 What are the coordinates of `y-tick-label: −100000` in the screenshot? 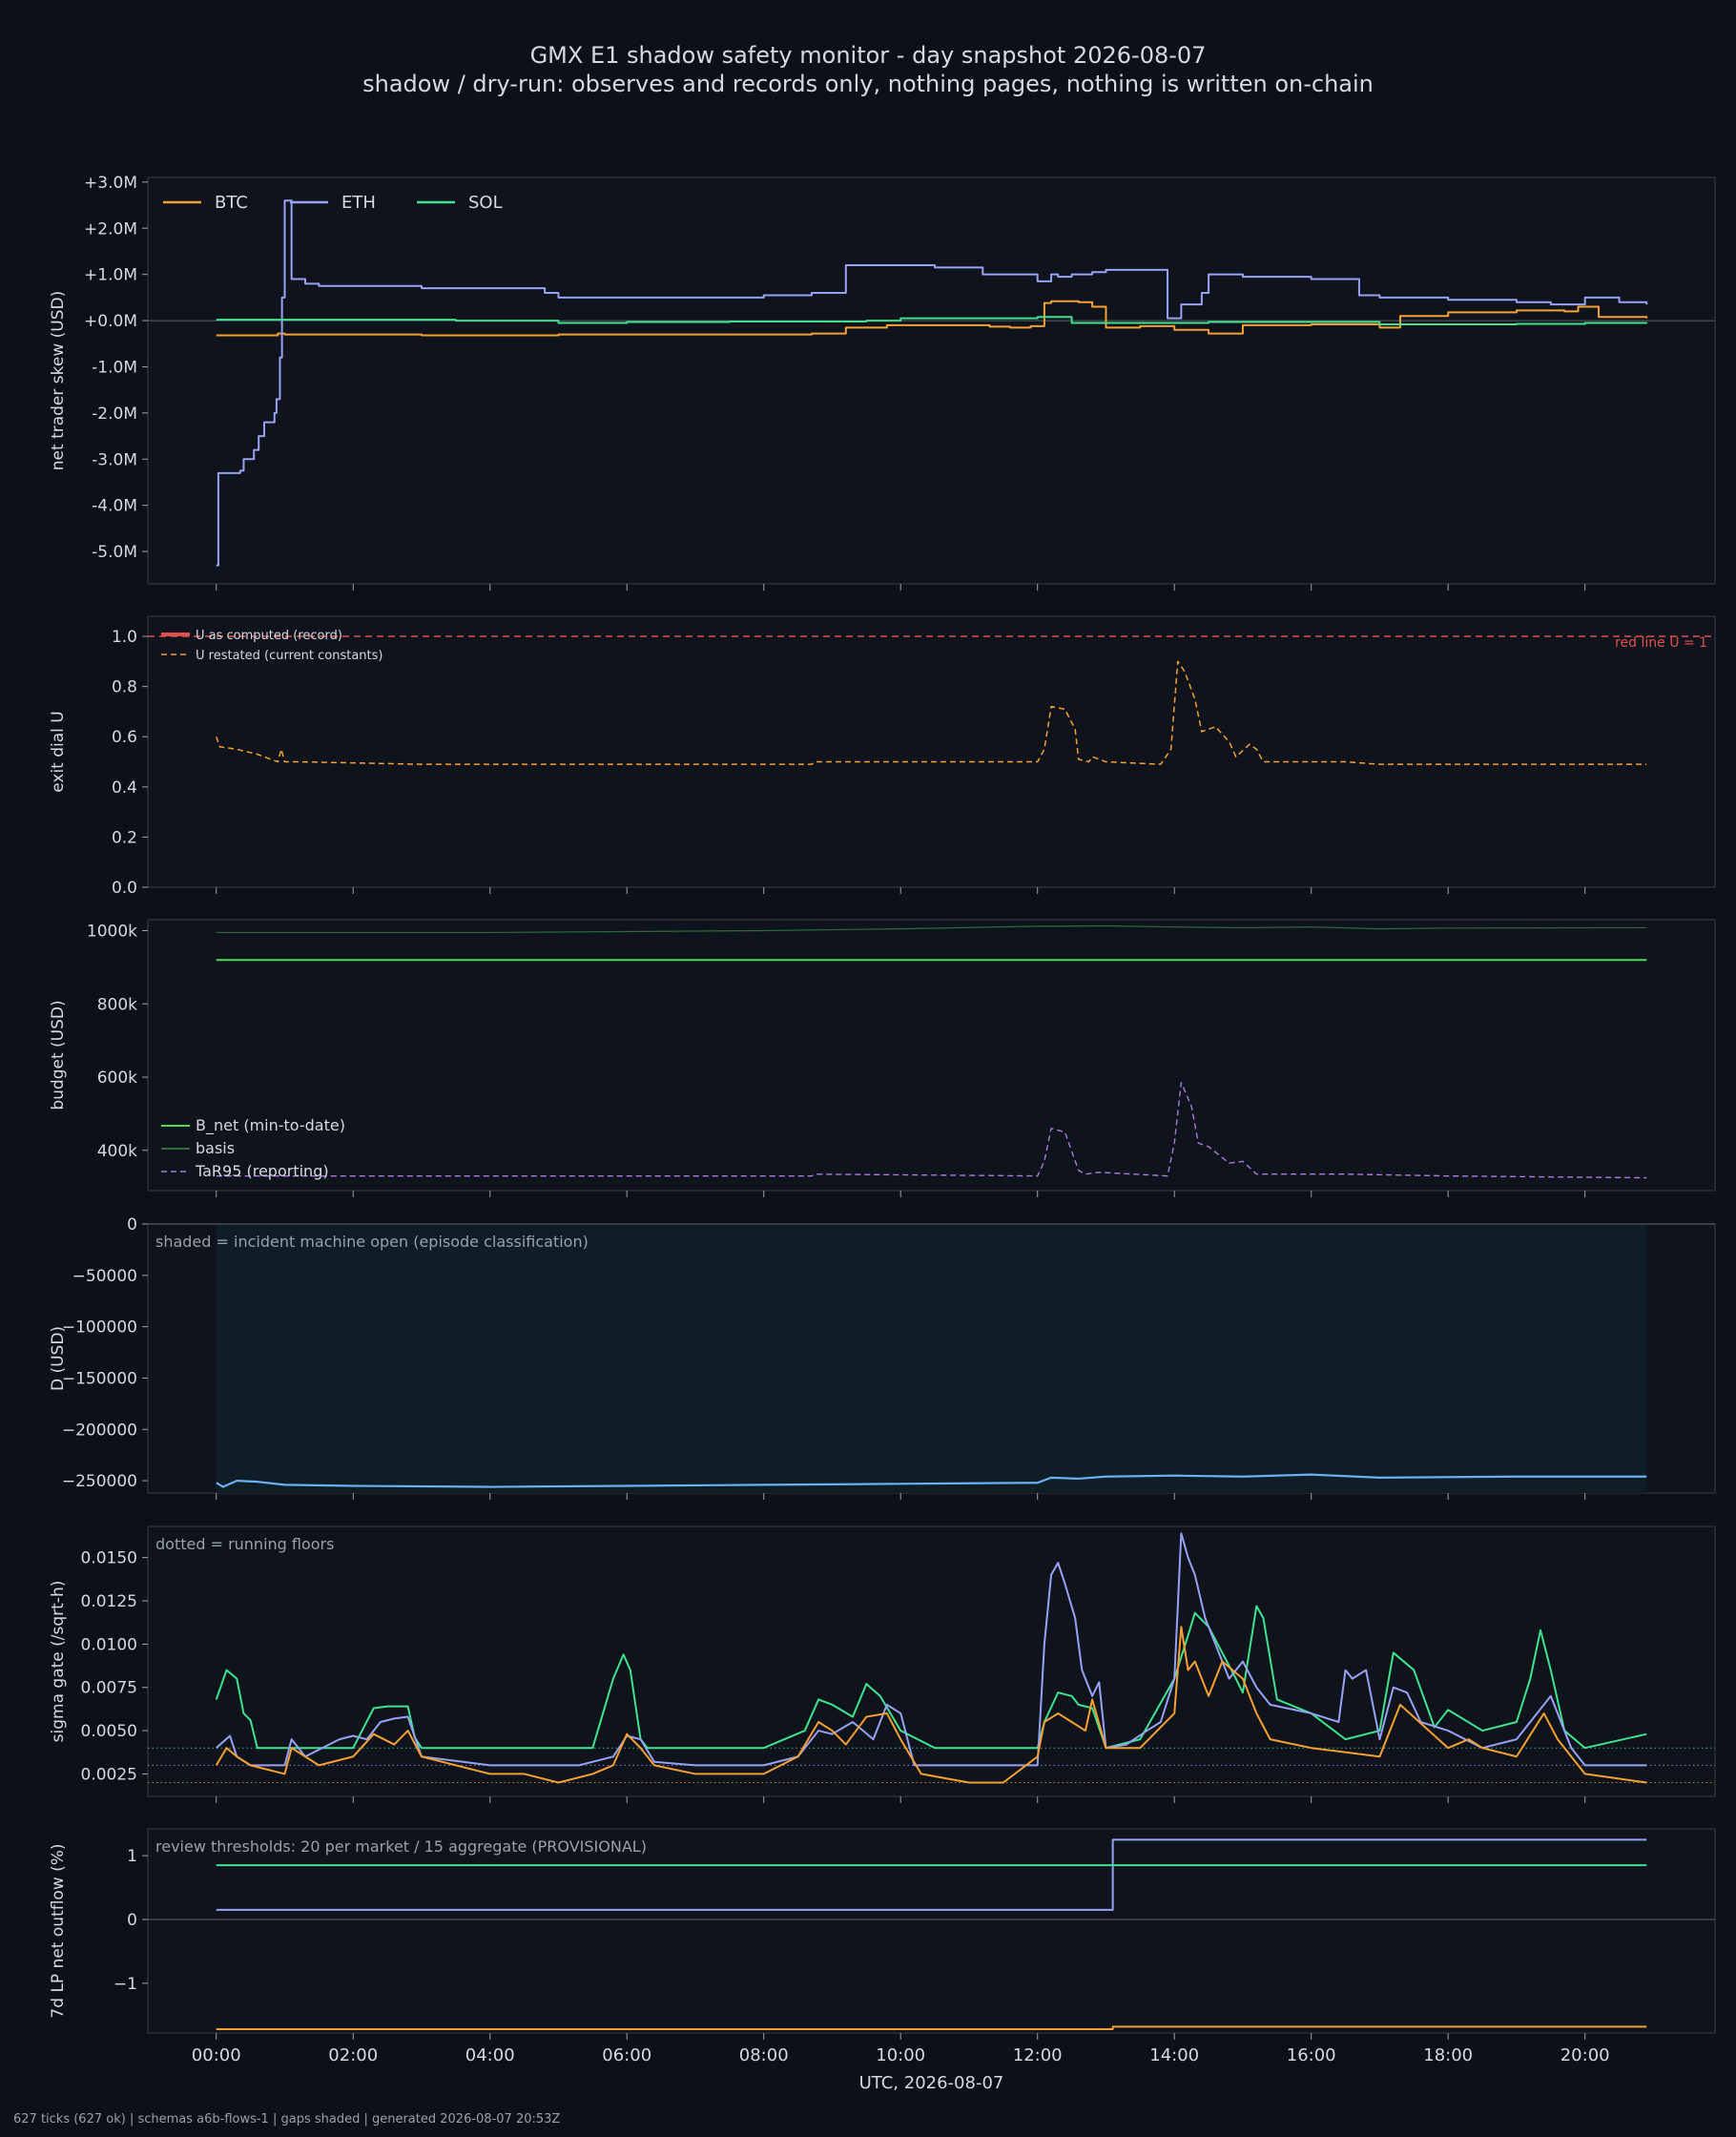 It's located at (99, 1328).